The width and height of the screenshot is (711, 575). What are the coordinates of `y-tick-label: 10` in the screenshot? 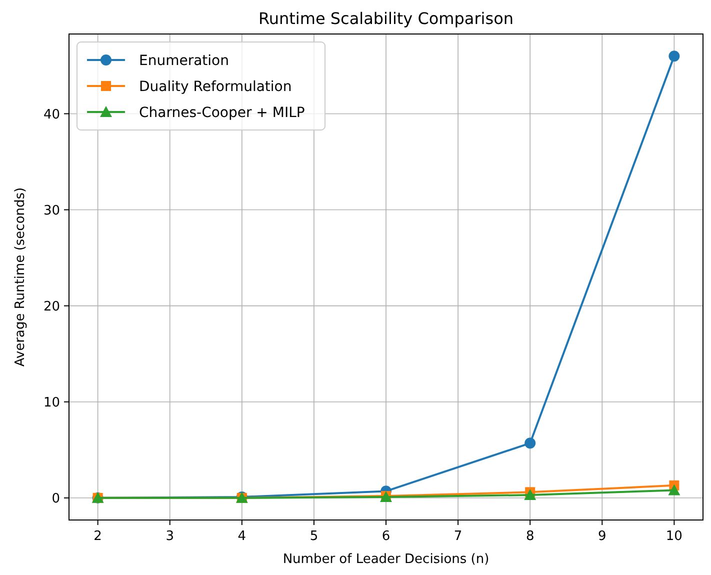 It's located at (51, 402).